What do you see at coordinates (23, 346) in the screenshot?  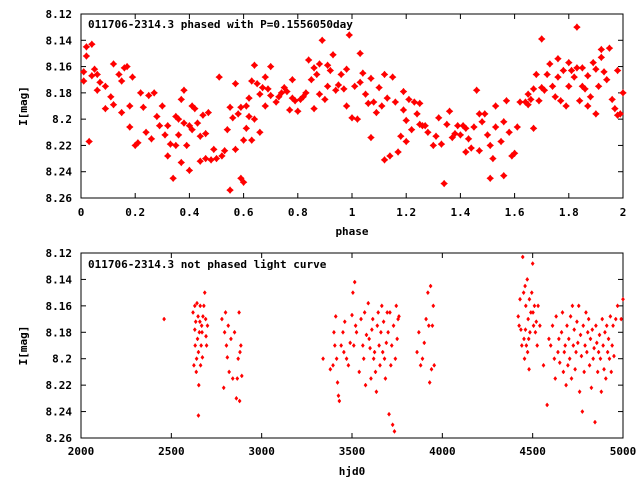 I see `chart-1-y-axis-label: I[mag]` at bounding box center [23, 346].